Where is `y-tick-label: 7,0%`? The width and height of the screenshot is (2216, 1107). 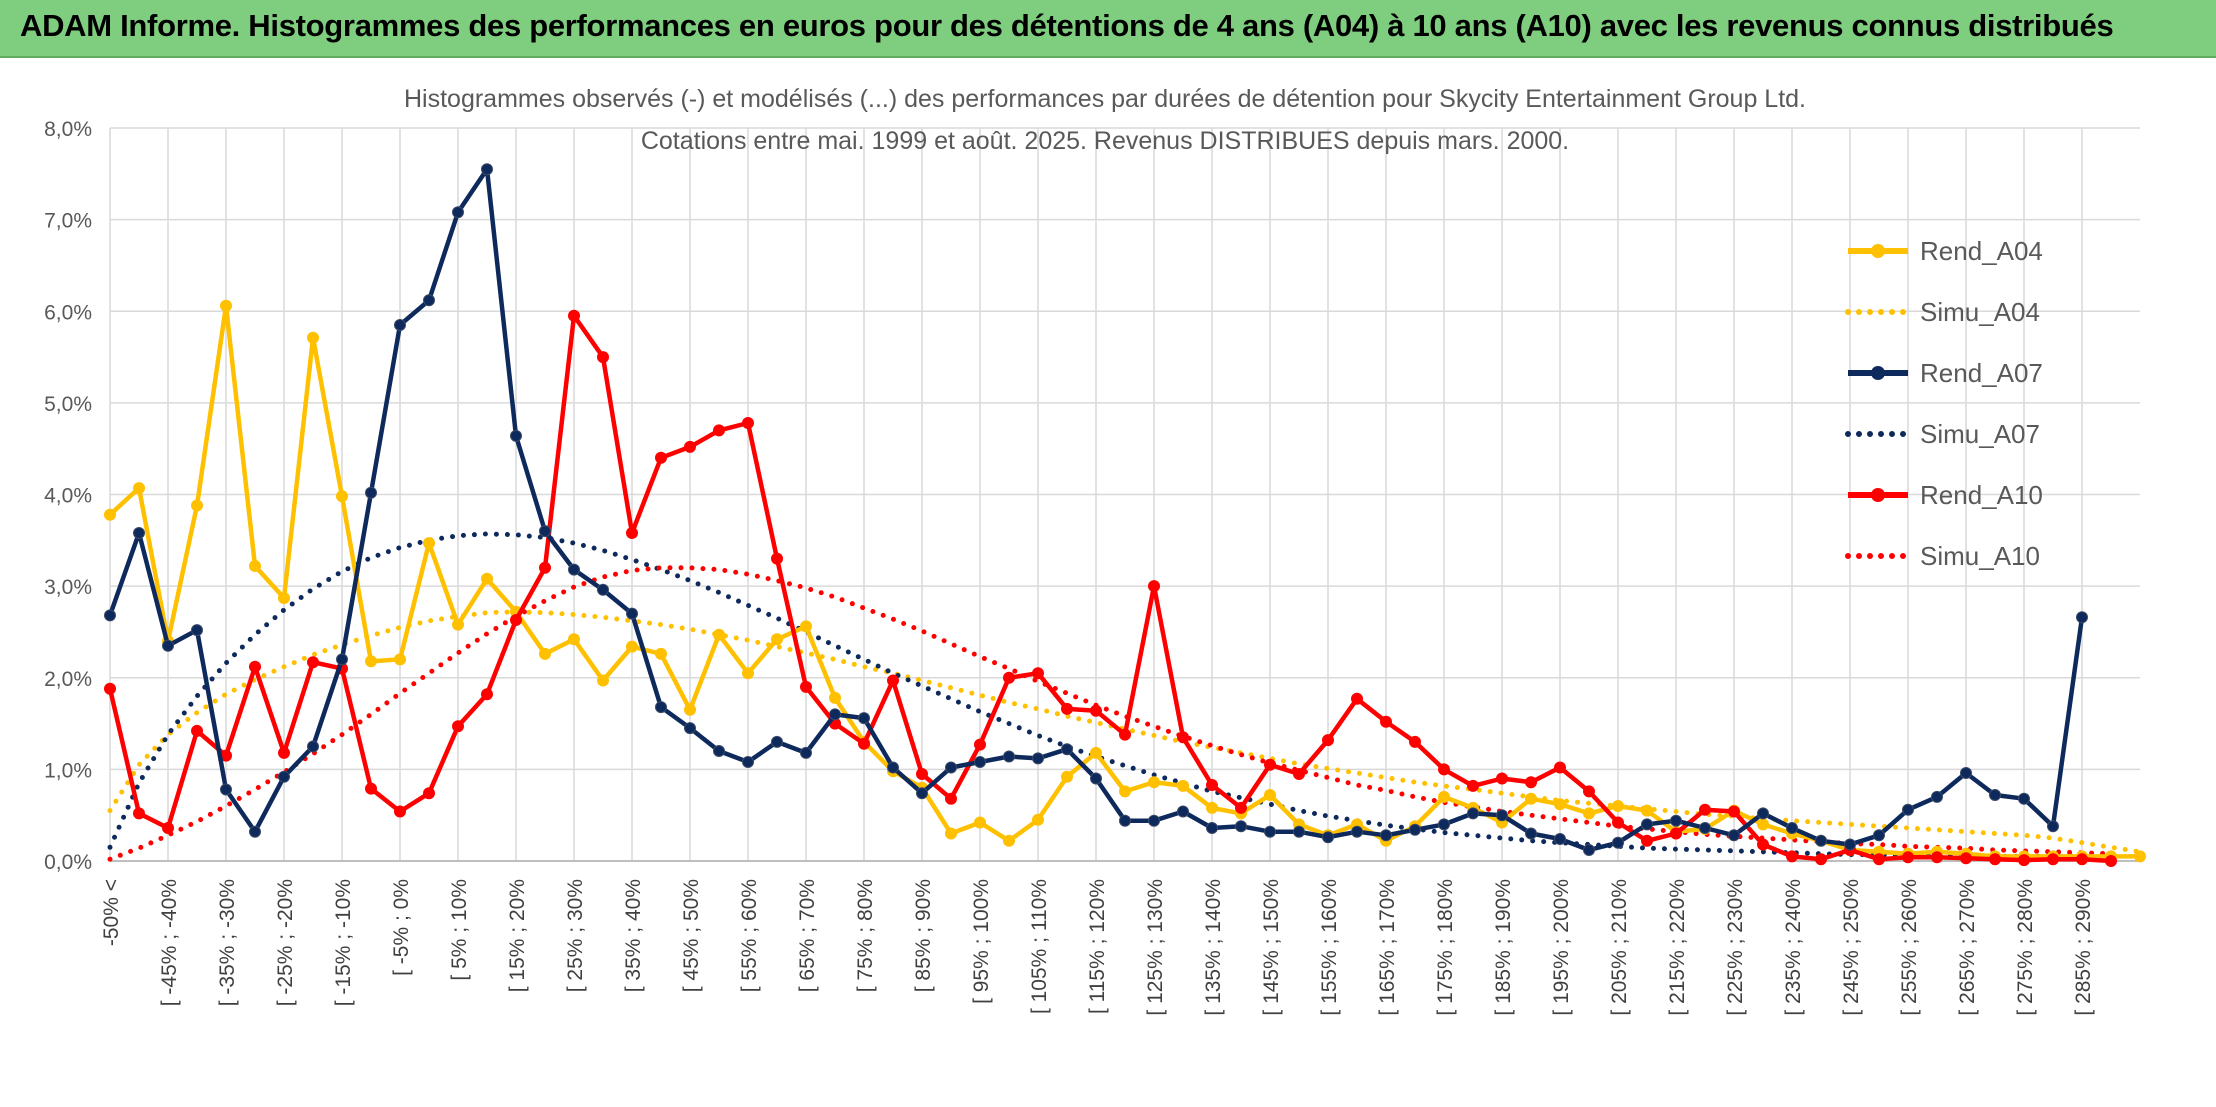 y-tick-label: 7,0% is located at coordinates (68, 221).